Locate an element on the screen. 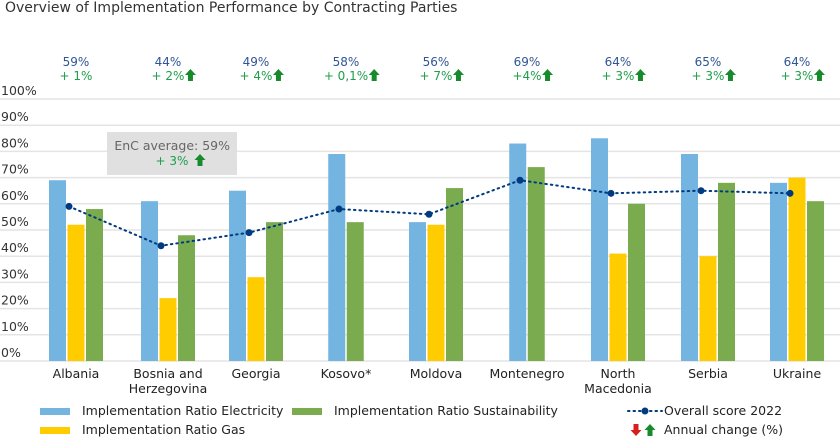 This screenshot has height=440, width=840. legend-point is located at coordinates (645, 411).